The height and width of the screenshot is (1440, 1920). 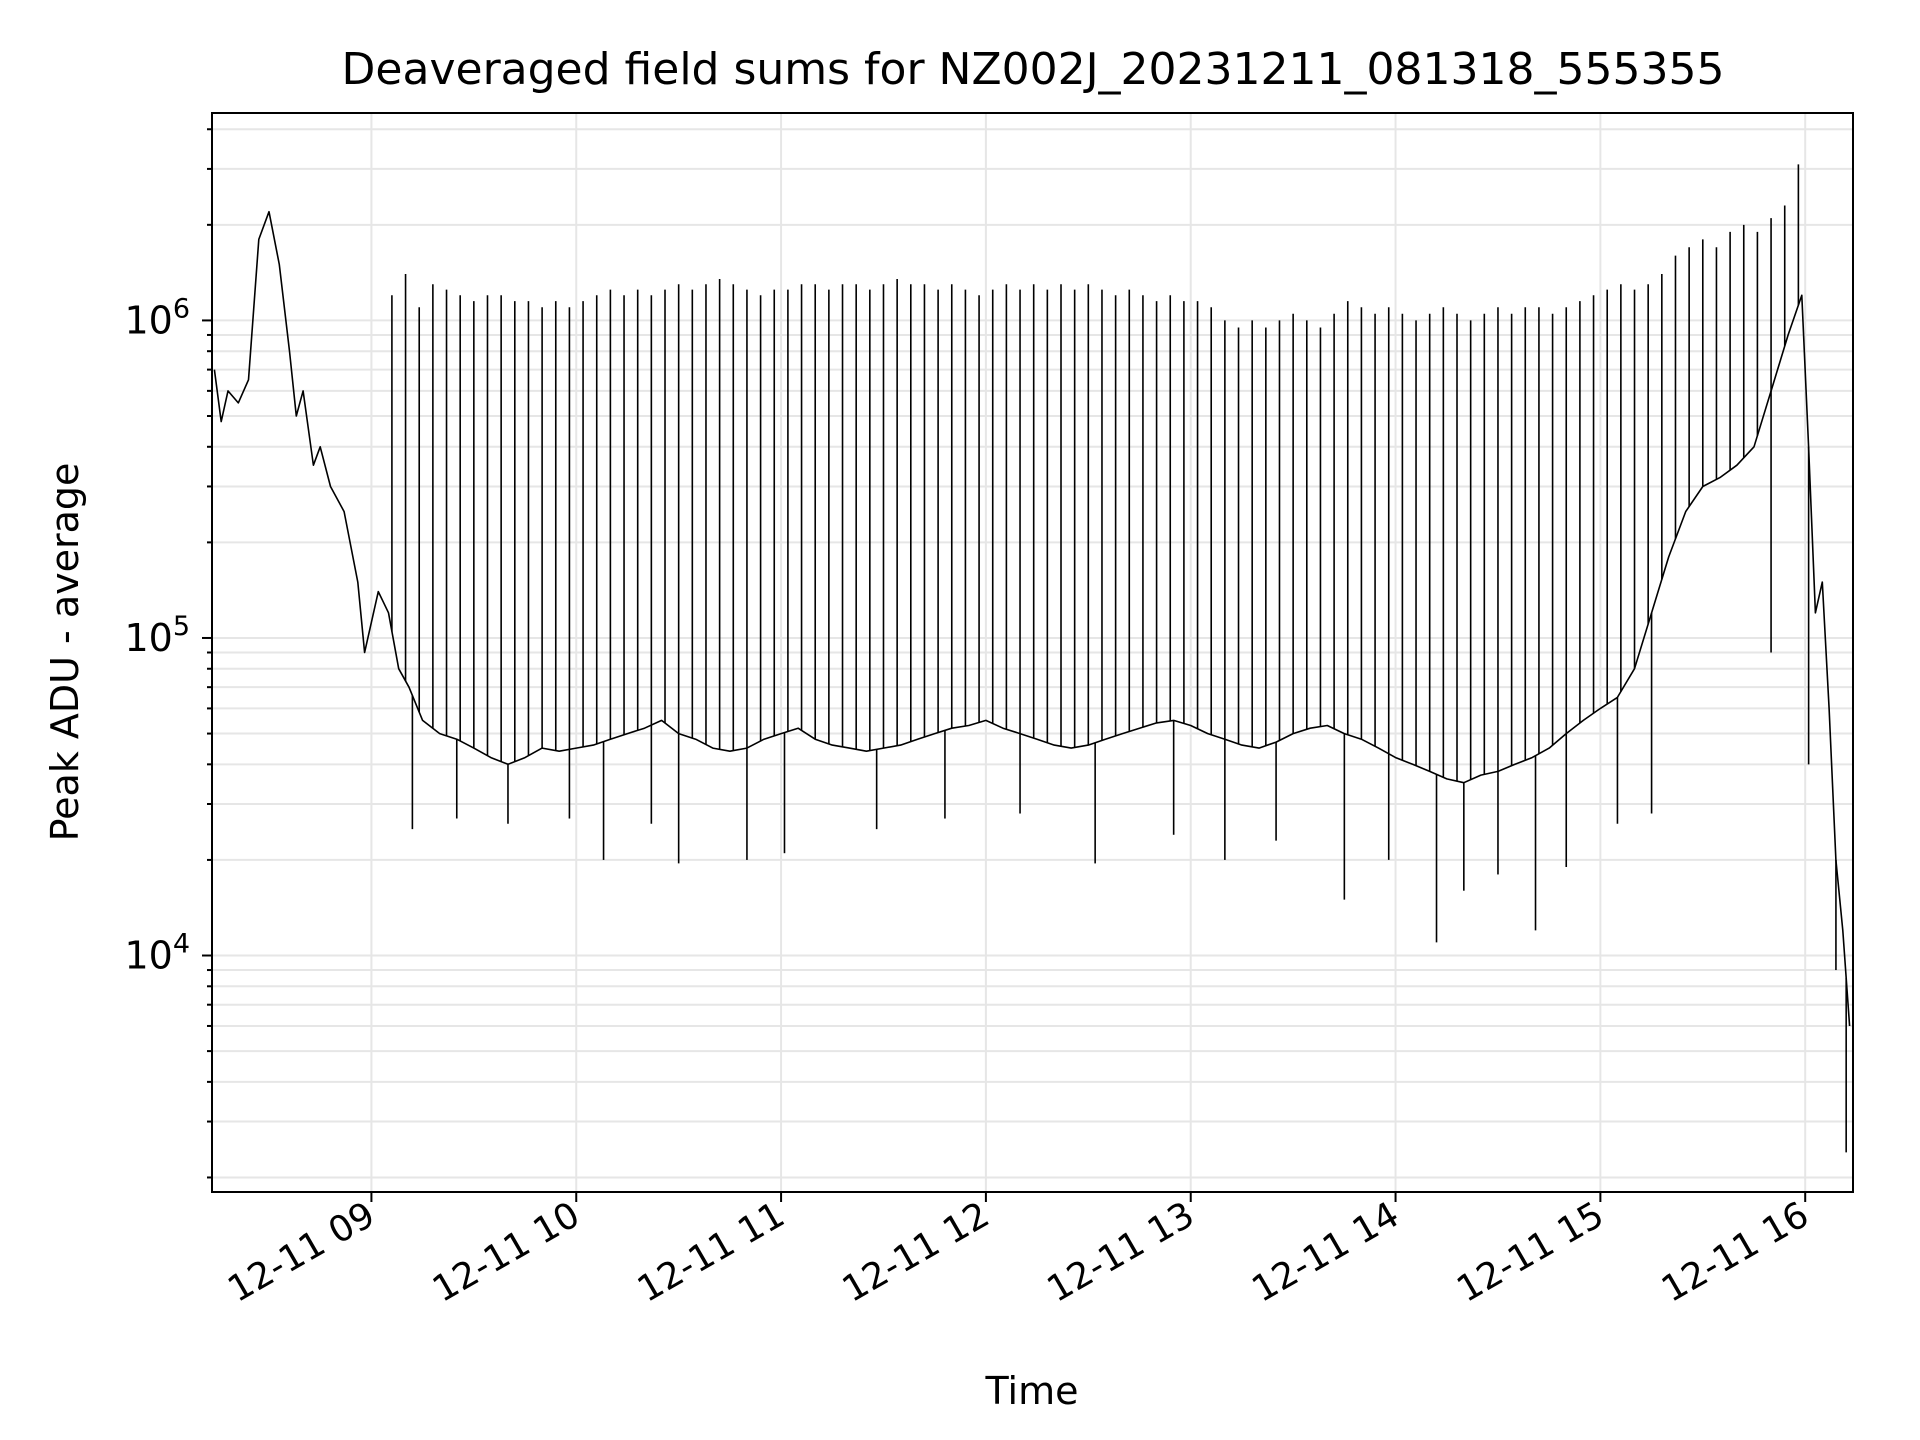 What do you see at coordinates (1032, 1391) in the screenshot?
I see `x-axis-label: Time` at bounding box center [1032, 1391].